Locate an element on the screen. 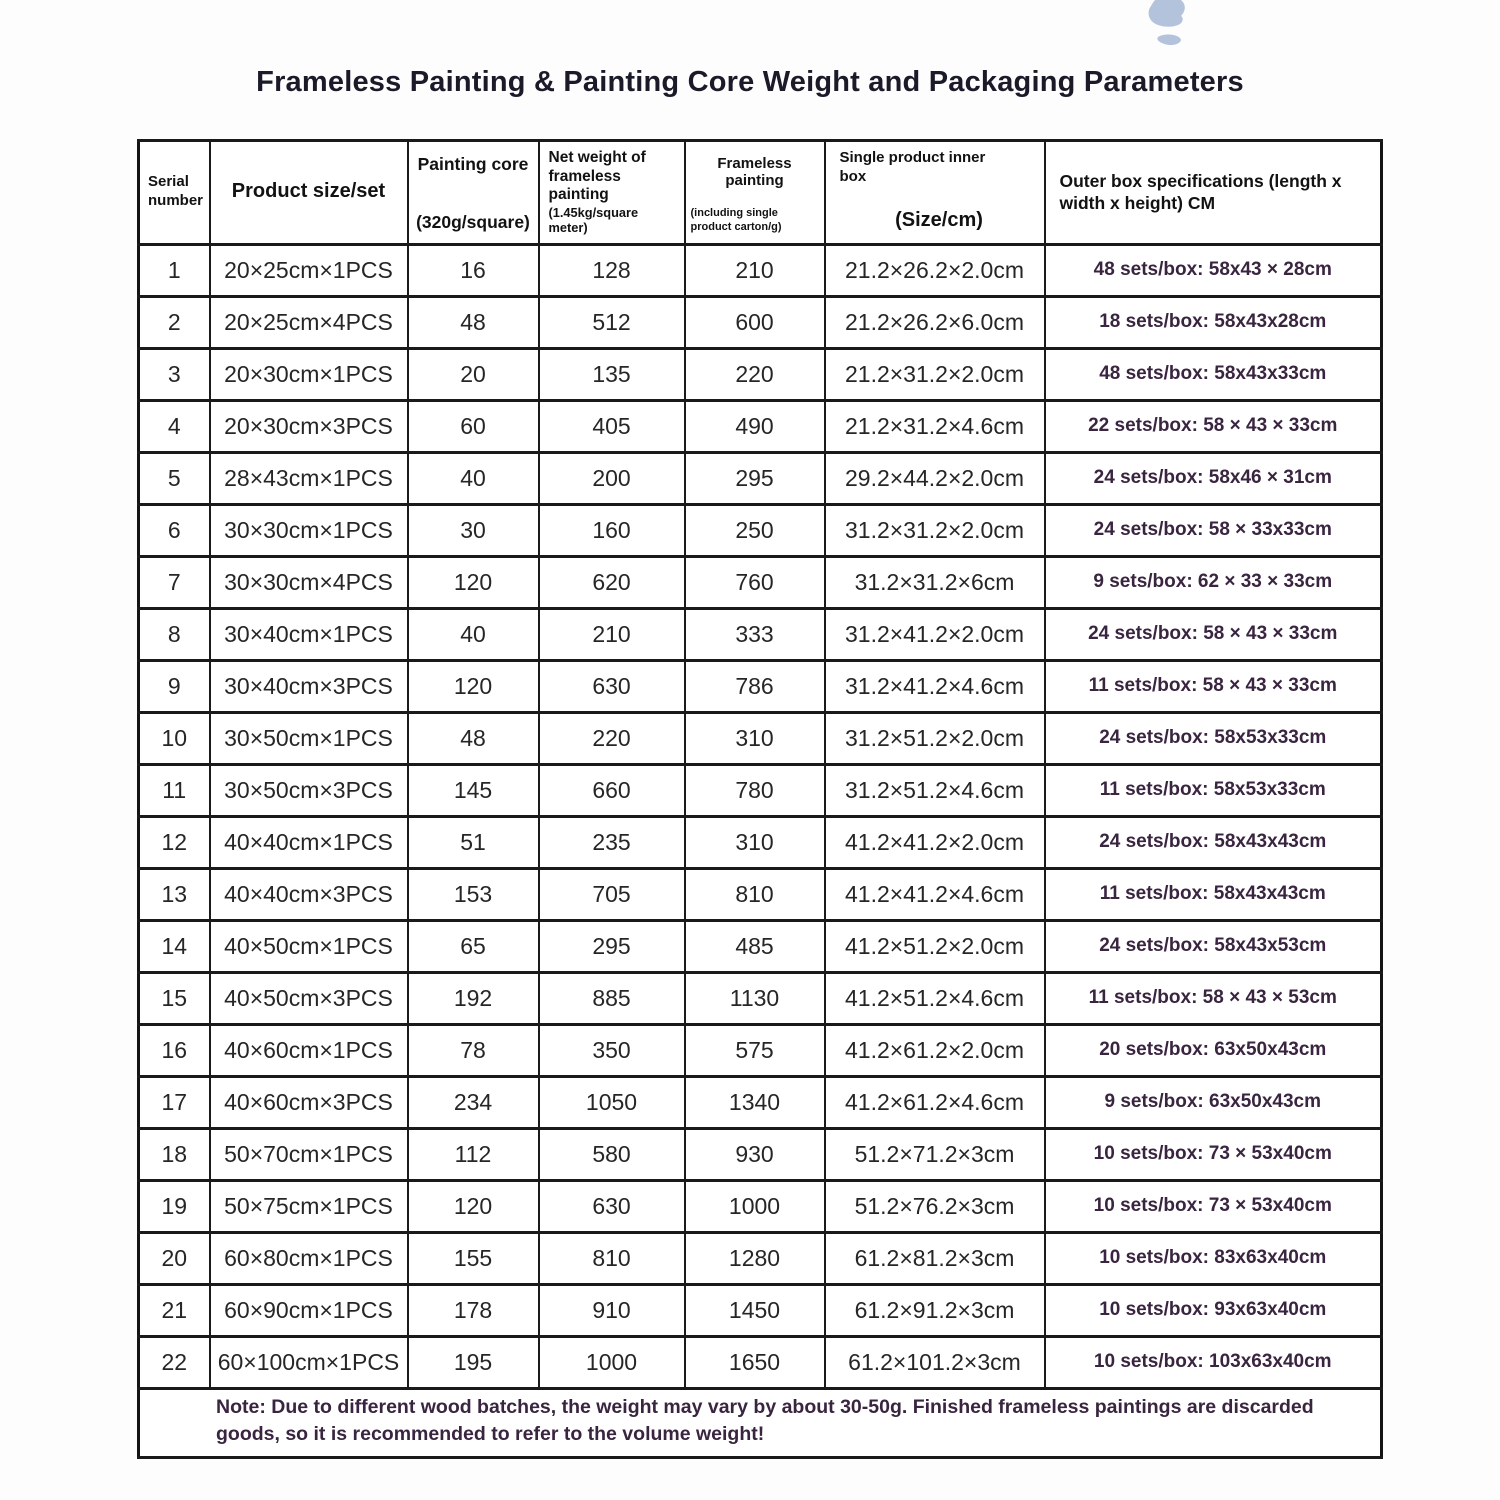  cell-outer-box: 24 sets/box: 58 × 43 × 33cm is located at coordinates (1213, 634).